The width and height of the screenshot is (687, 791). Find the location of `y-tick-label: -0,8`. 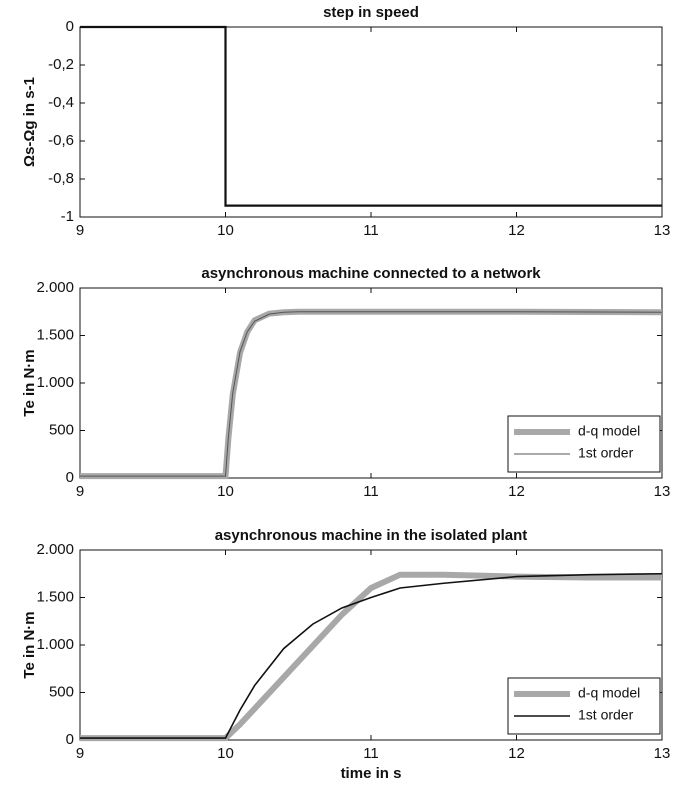

y-tick-label: -0,8 is located at coordinates (61, 178).